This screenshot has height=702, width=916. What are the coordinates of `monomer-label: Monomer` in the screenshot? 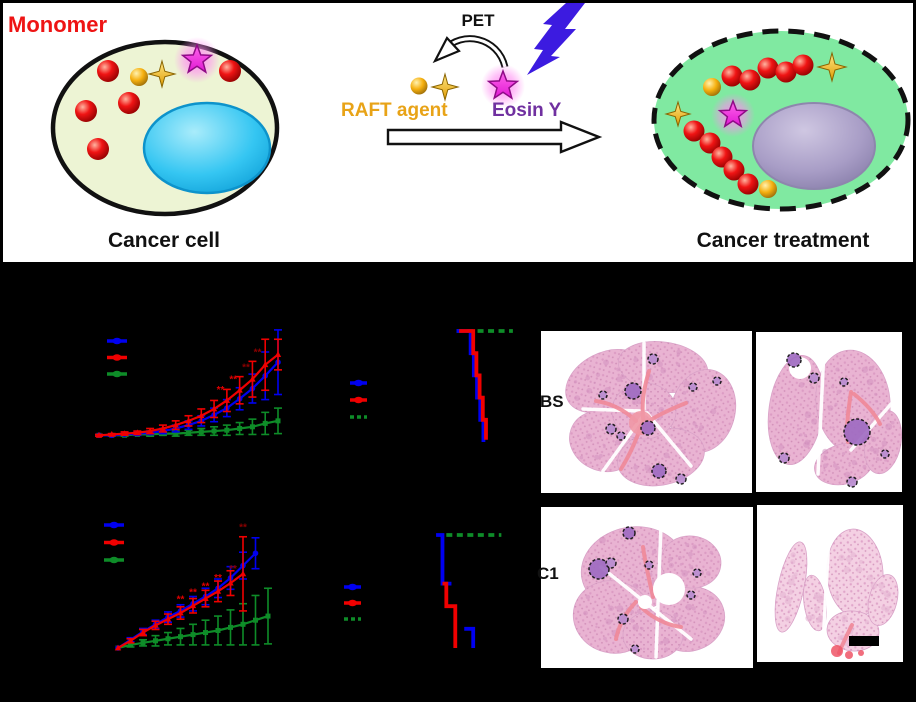 It's located at (57, 24).